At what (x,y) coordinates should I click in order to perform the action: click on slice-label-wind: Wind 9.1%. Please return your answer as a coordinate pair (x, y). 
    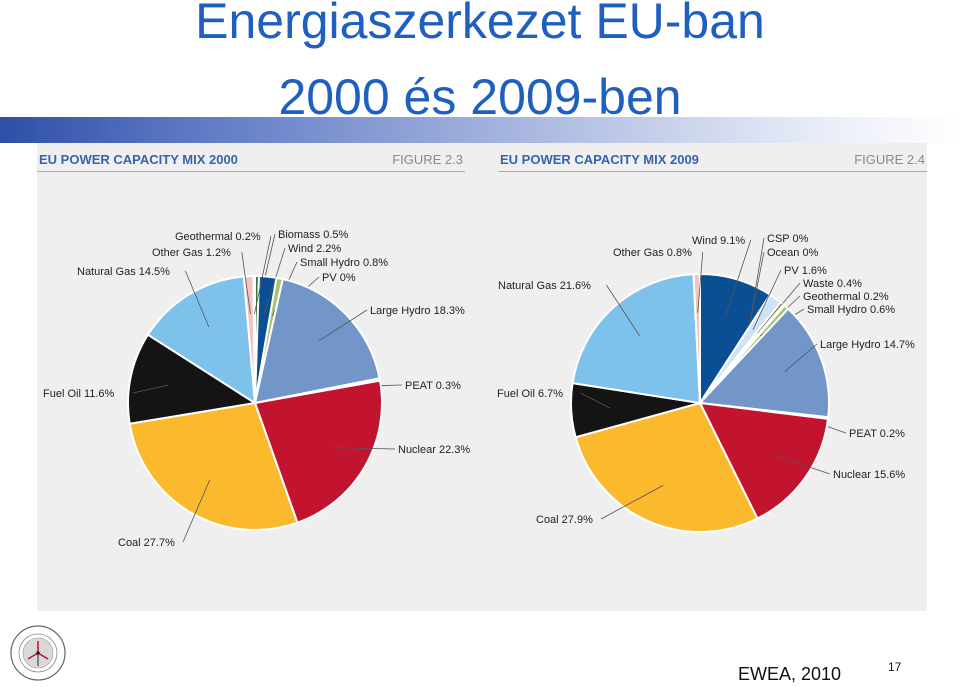
    Looking at the image, I should click on (718, 241).